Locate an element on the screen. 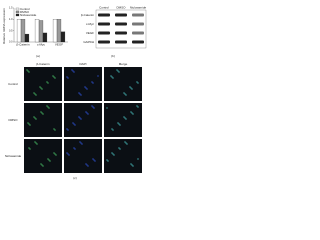  x-tick-label: c-Myc is located at coordinates (41, 44).